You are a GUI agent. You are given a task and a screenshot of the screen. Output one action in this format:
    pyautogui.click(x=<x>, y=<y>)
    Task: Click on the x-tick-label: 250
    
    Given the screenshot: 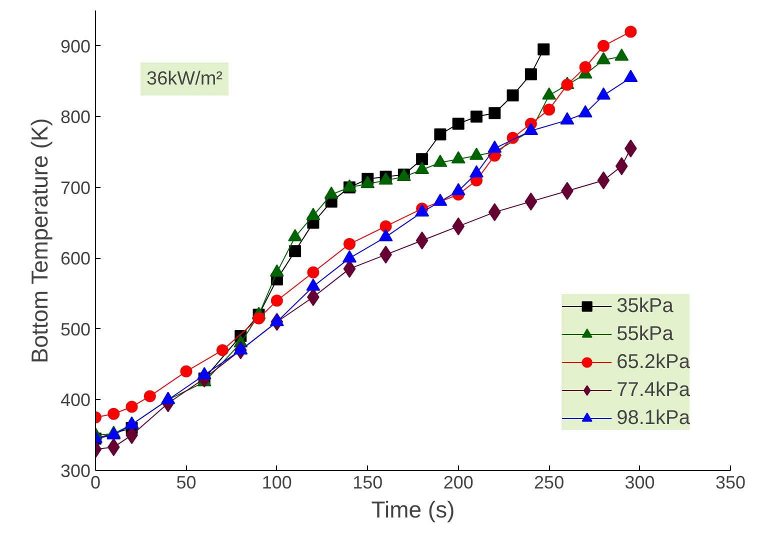 What is the action you would take?
    pyautogui.click(x=549, y=482)
    